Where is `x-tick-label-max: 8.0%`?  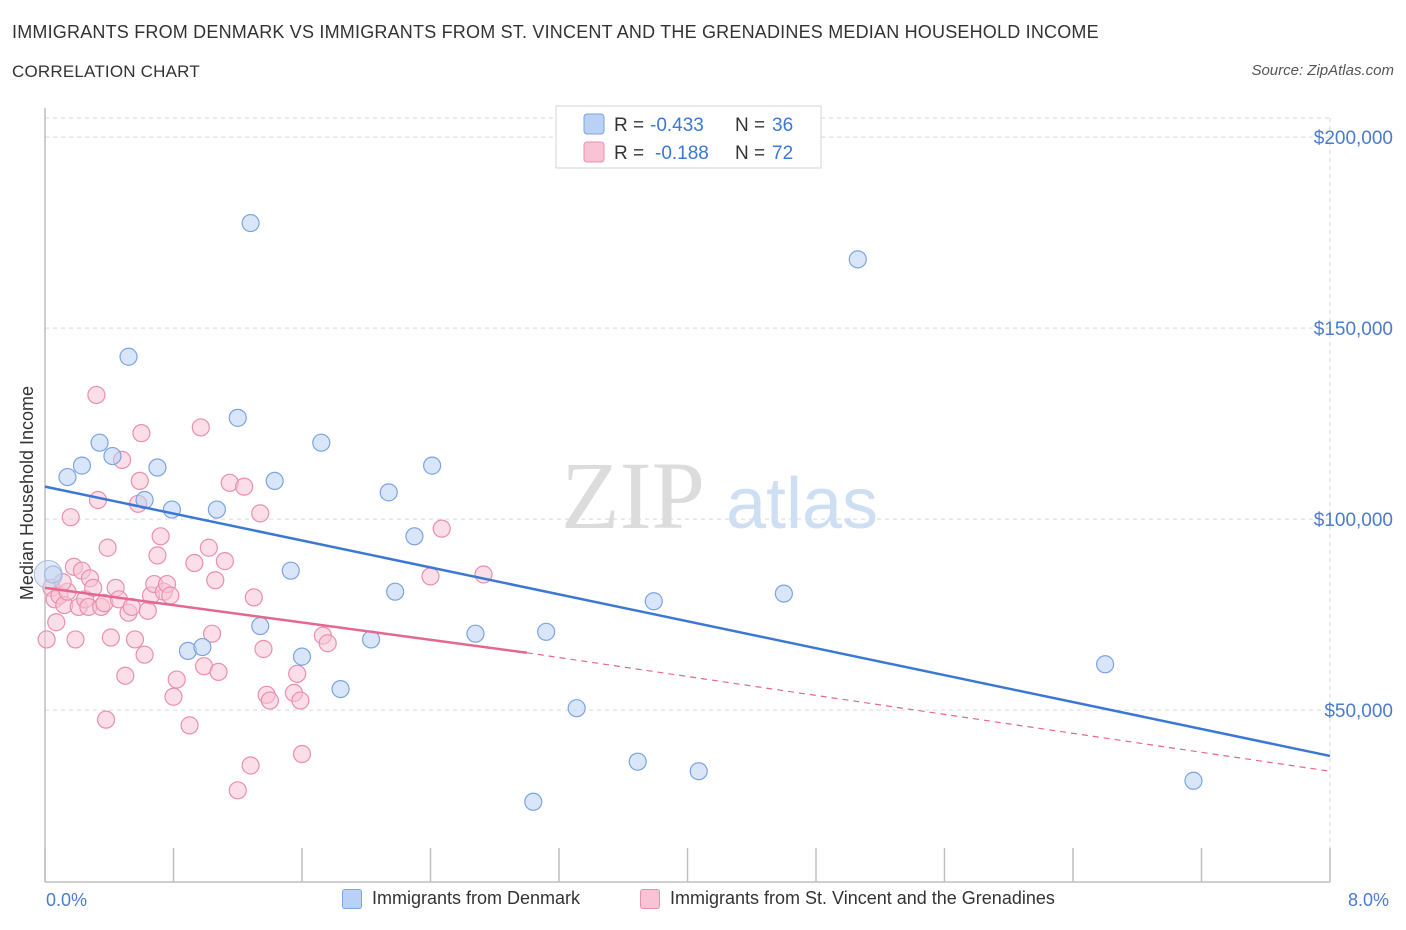 x-tick-label-max: 8.0% is located at coordinates (1369, 900).